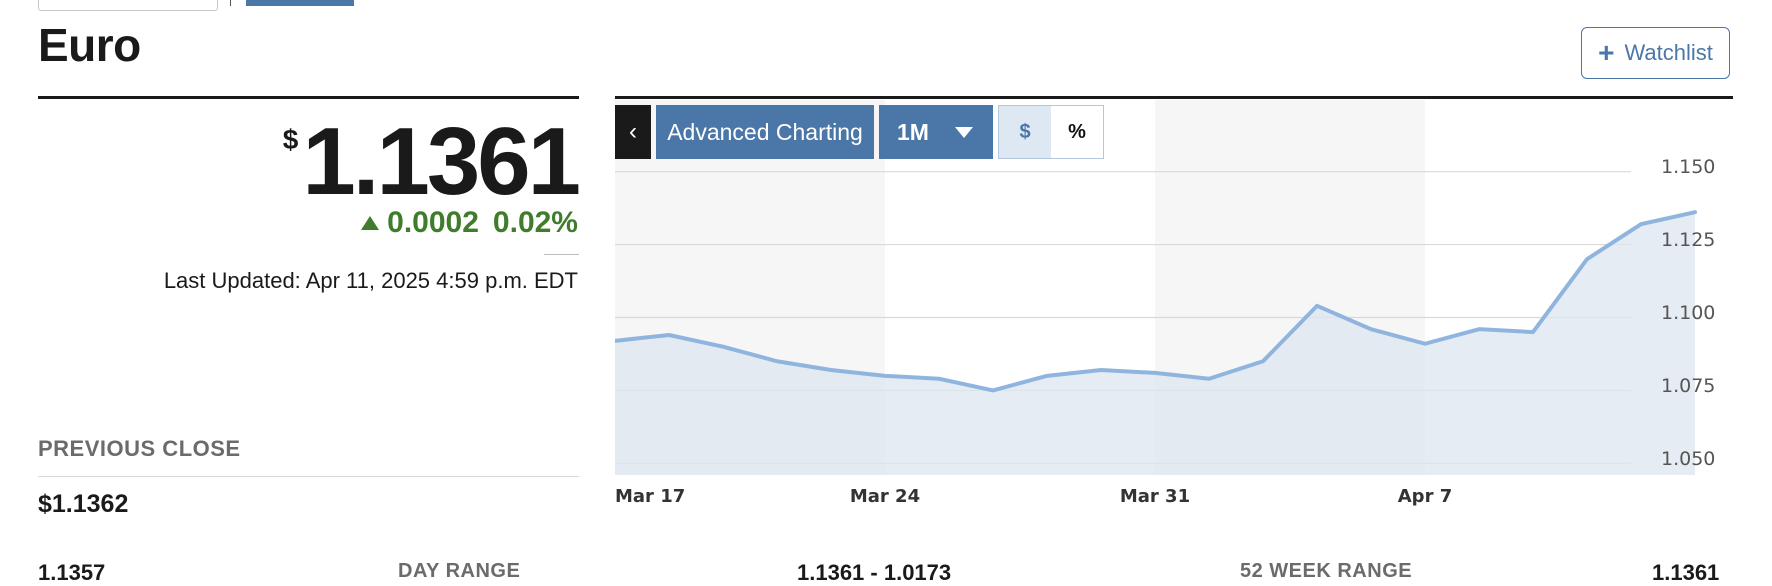 This screenshot has width=1772, height=586. What do you see at coordinates (1688, 386) in the screenshot?
I see `y-tick-label: 1.075` at bounding box center [1688, 386].